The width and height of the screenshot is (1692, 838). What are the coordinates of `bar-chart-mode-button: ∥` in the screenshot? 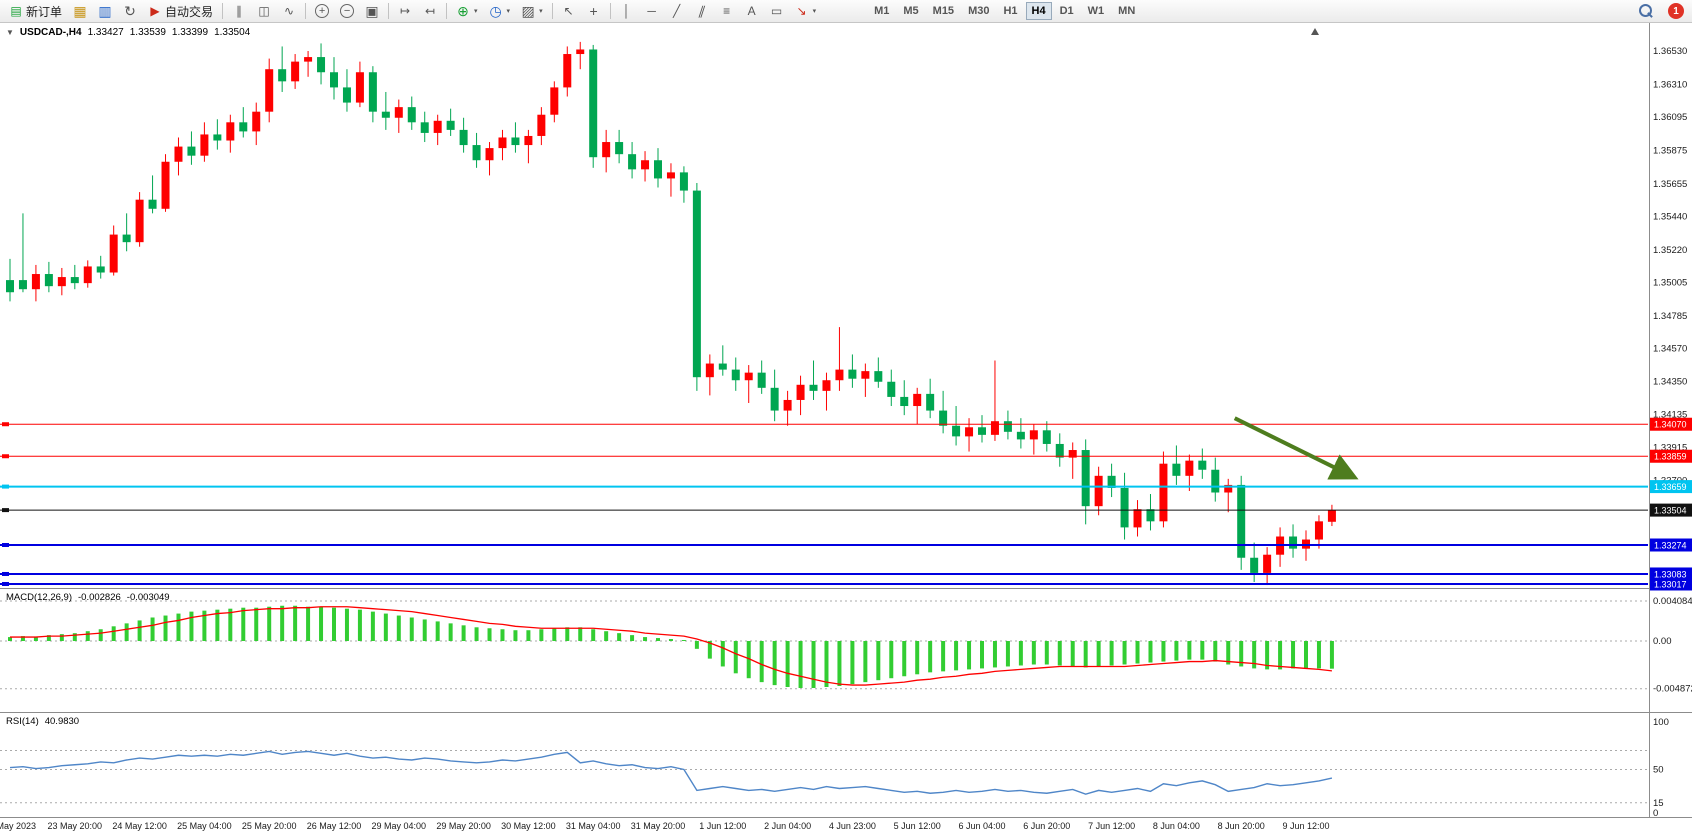 It's located at (239, 11).